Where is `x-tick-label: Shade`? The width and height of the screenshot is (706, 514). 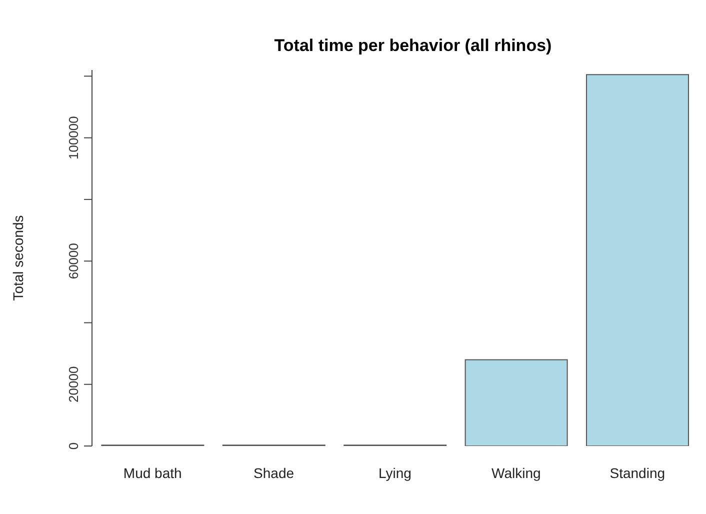 x-tick-label: Shade is located at coordinates (274, 472).